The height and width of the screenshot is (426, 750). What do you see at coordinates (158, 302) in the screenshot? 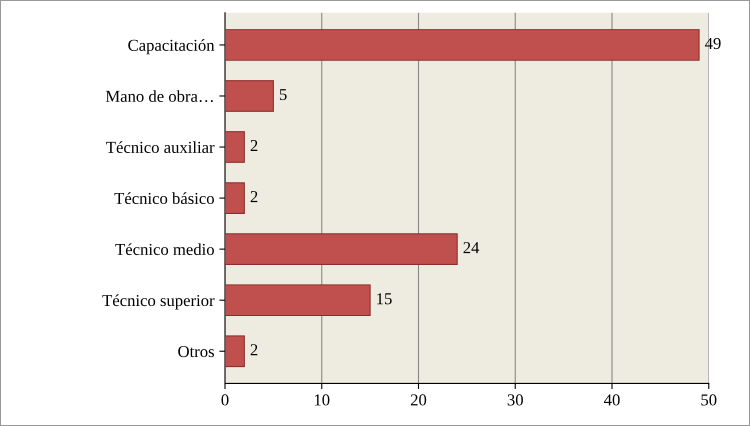
I see `y-tick-label: Técnico superior` at bounding box center [158, 302].